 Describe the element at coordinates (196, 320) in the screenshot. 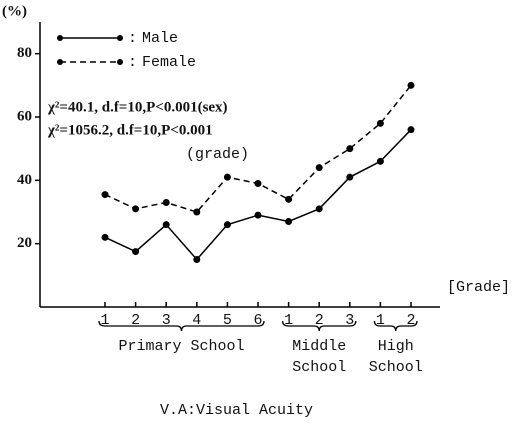

I see `x-tick-label: 4` at that location.